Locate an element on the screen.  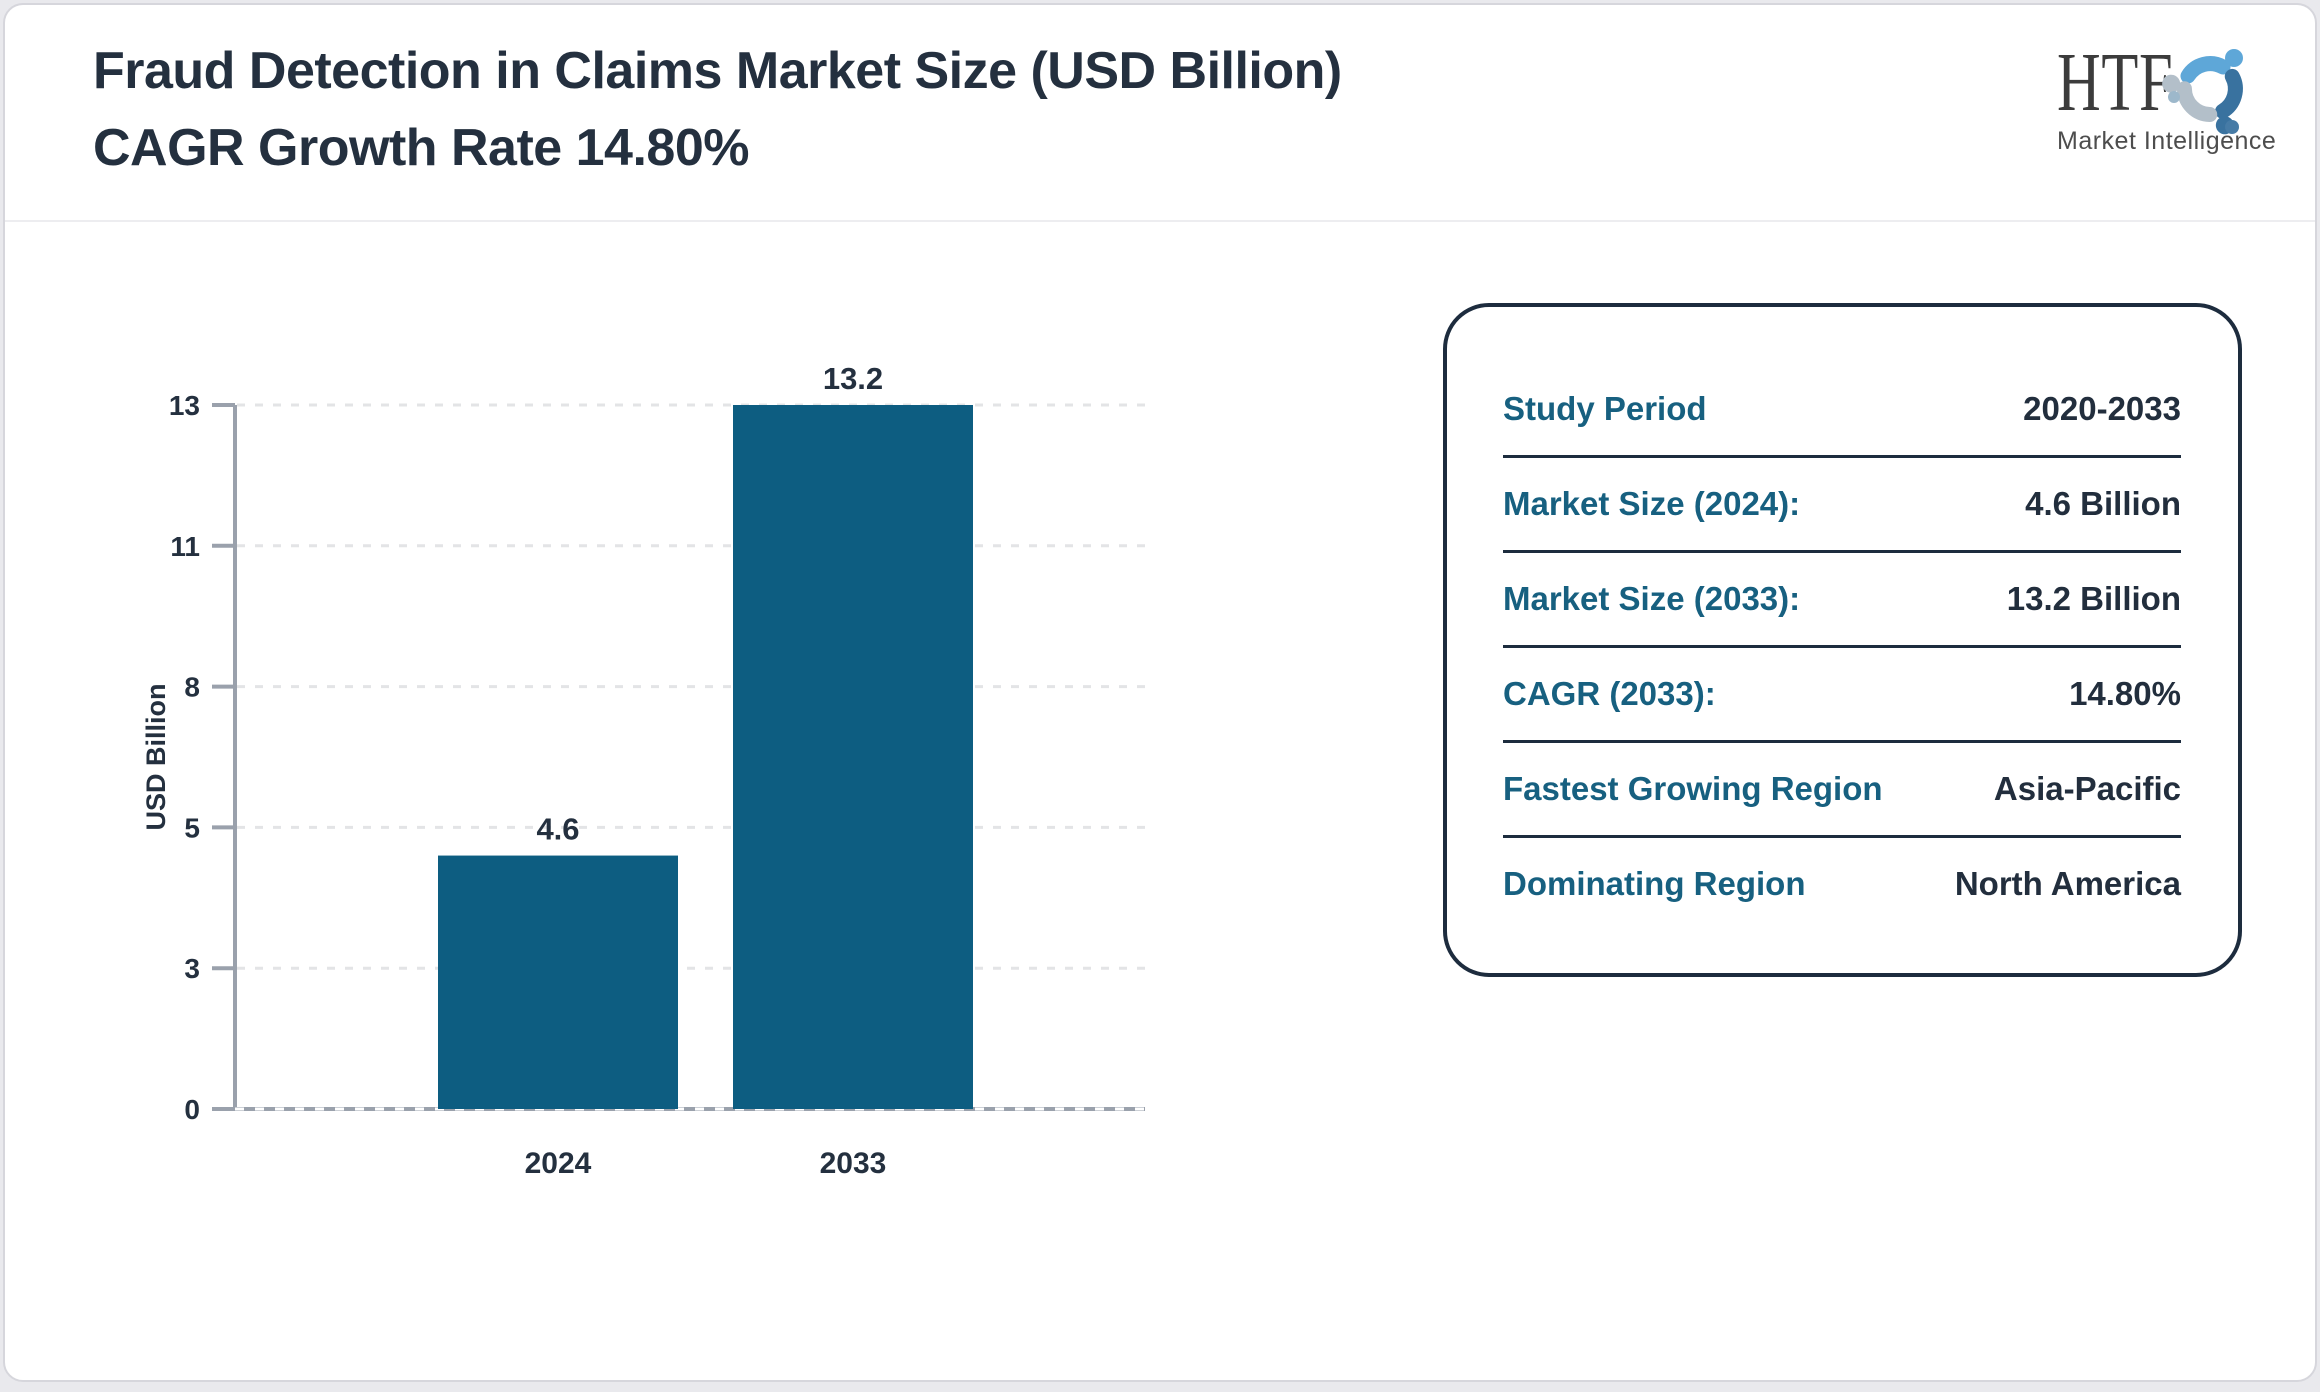
info-row-value: North America is located at coordinates (2067, 883).